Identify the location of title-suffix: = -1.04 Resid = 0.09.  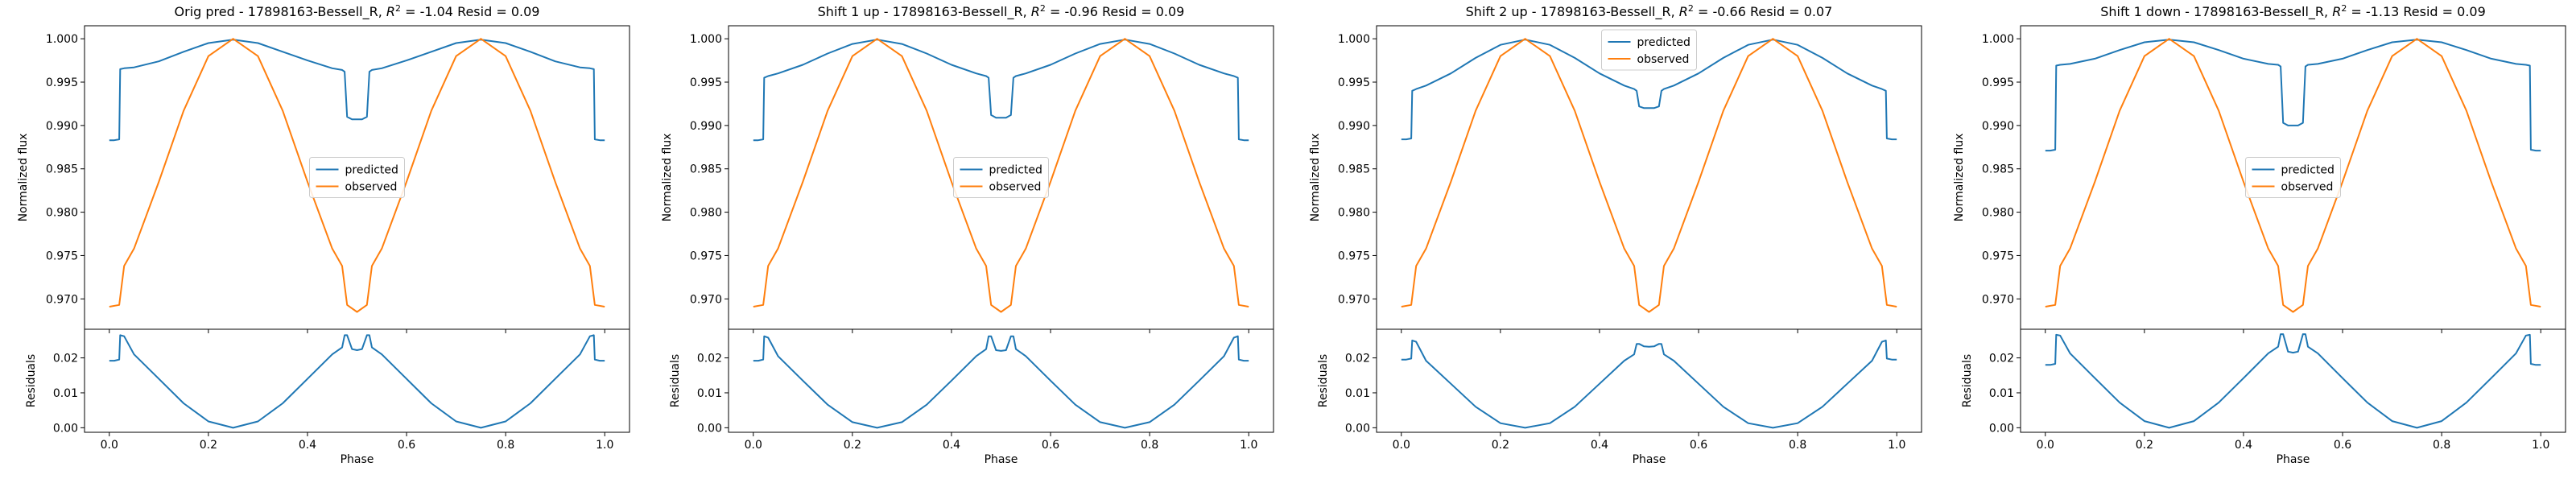
(470, 11).